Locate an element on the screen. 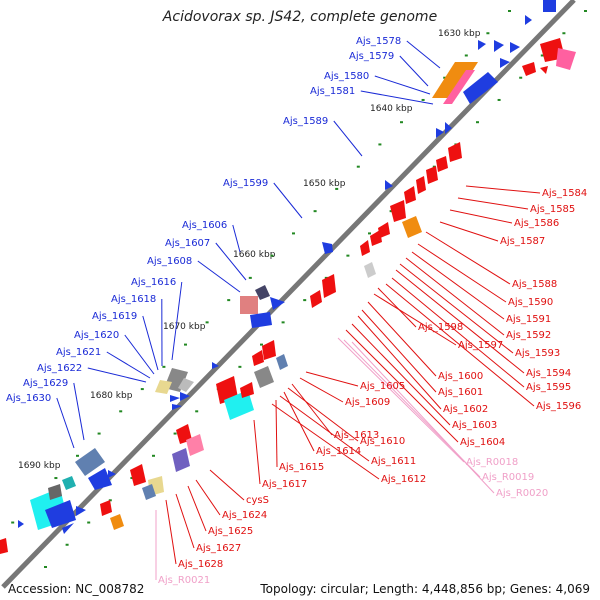  scale-label: 1650 kbp is located at coordinates (324, 184).